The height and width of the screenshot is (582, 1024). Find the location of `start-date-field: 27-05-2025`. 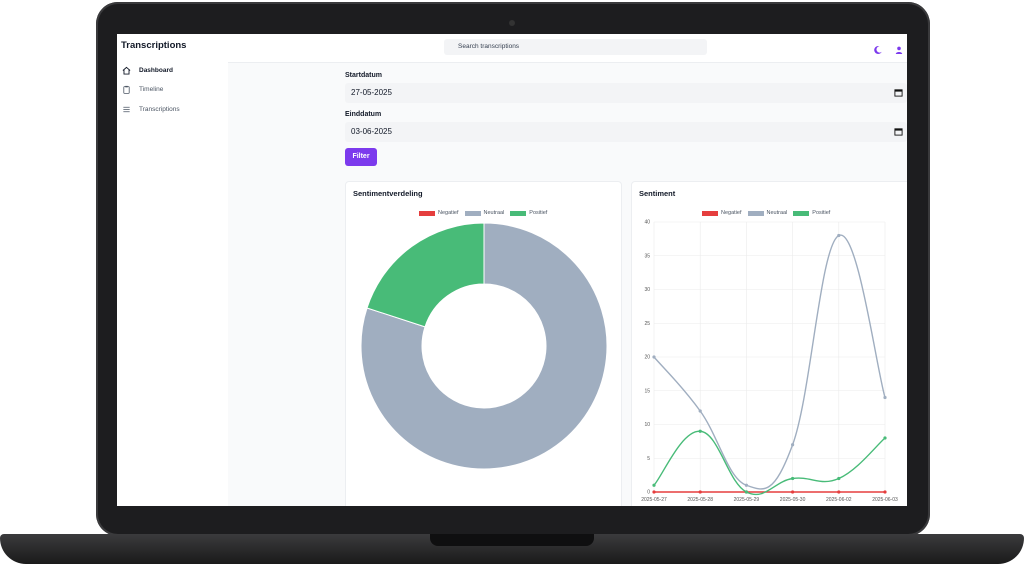

start-date-field: 27-05-2025 is located at coordinates (626, 93).